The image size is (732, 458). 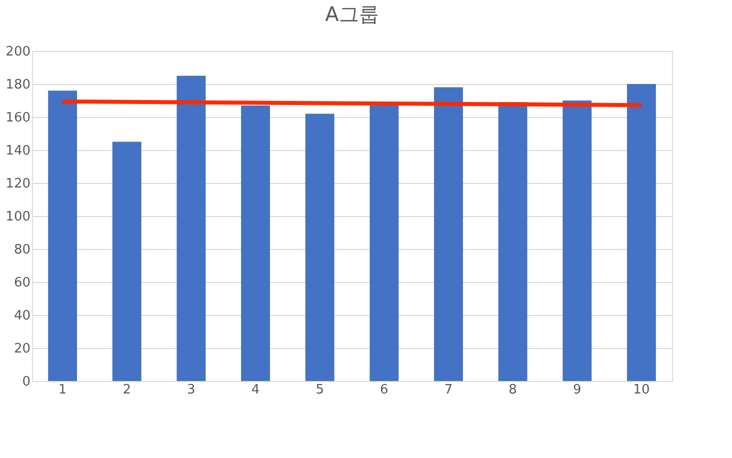 I want to click on y-tick-label: 20, so click(x=22, y=349).